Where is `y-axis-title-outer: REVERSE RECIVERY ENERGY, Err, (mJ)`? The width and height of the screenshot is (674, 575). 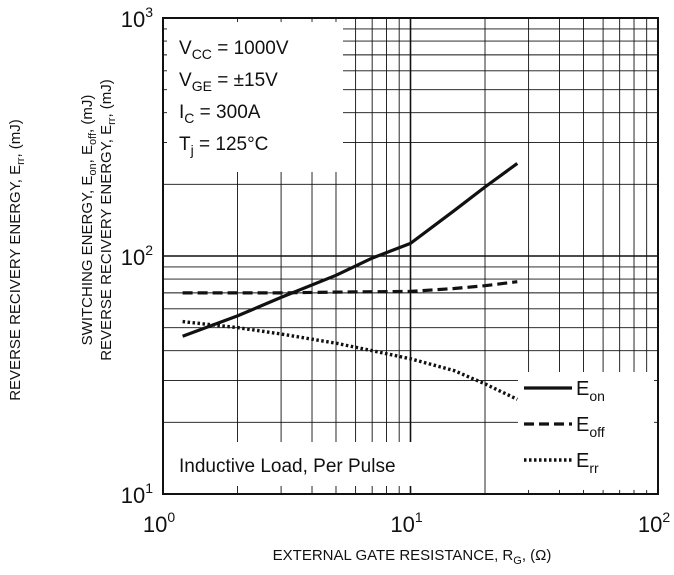 y-axis-title-outer: REVERSE RECIVERY ENERGY, Err, (mJ) is located at coordinates (17, 260).